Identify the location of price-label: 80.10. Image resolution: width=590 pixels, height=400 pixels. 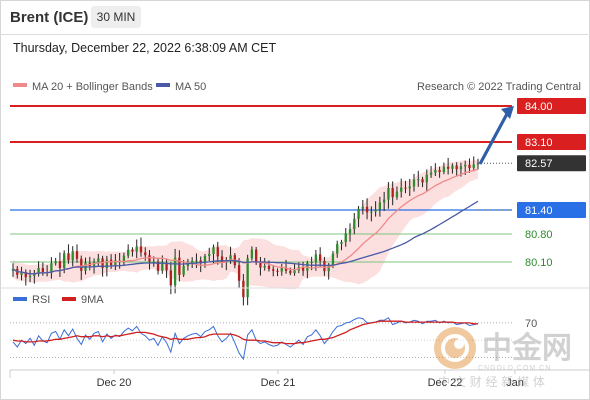
(539, 263).